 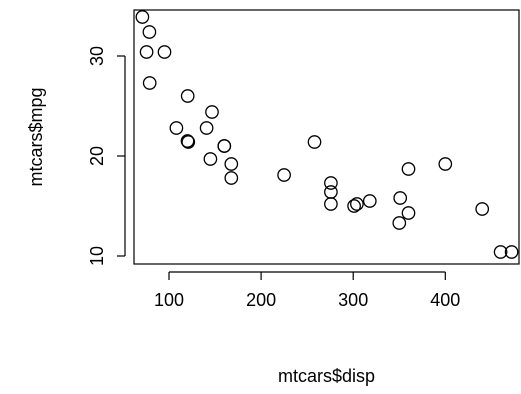 I want to click on x-tick-label: 200, so click(x=261, y=300).